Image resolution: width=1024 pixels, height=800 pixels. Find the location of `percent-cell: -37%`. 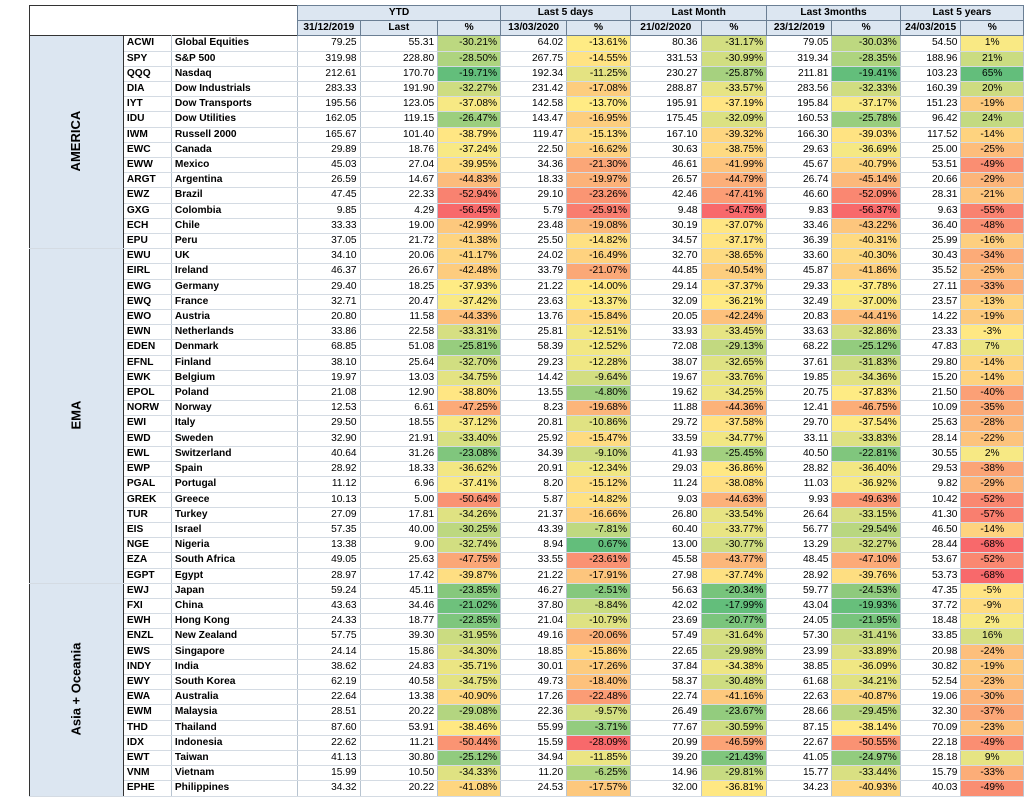

percent-cell: -37% is located at coordinates (992, 712).